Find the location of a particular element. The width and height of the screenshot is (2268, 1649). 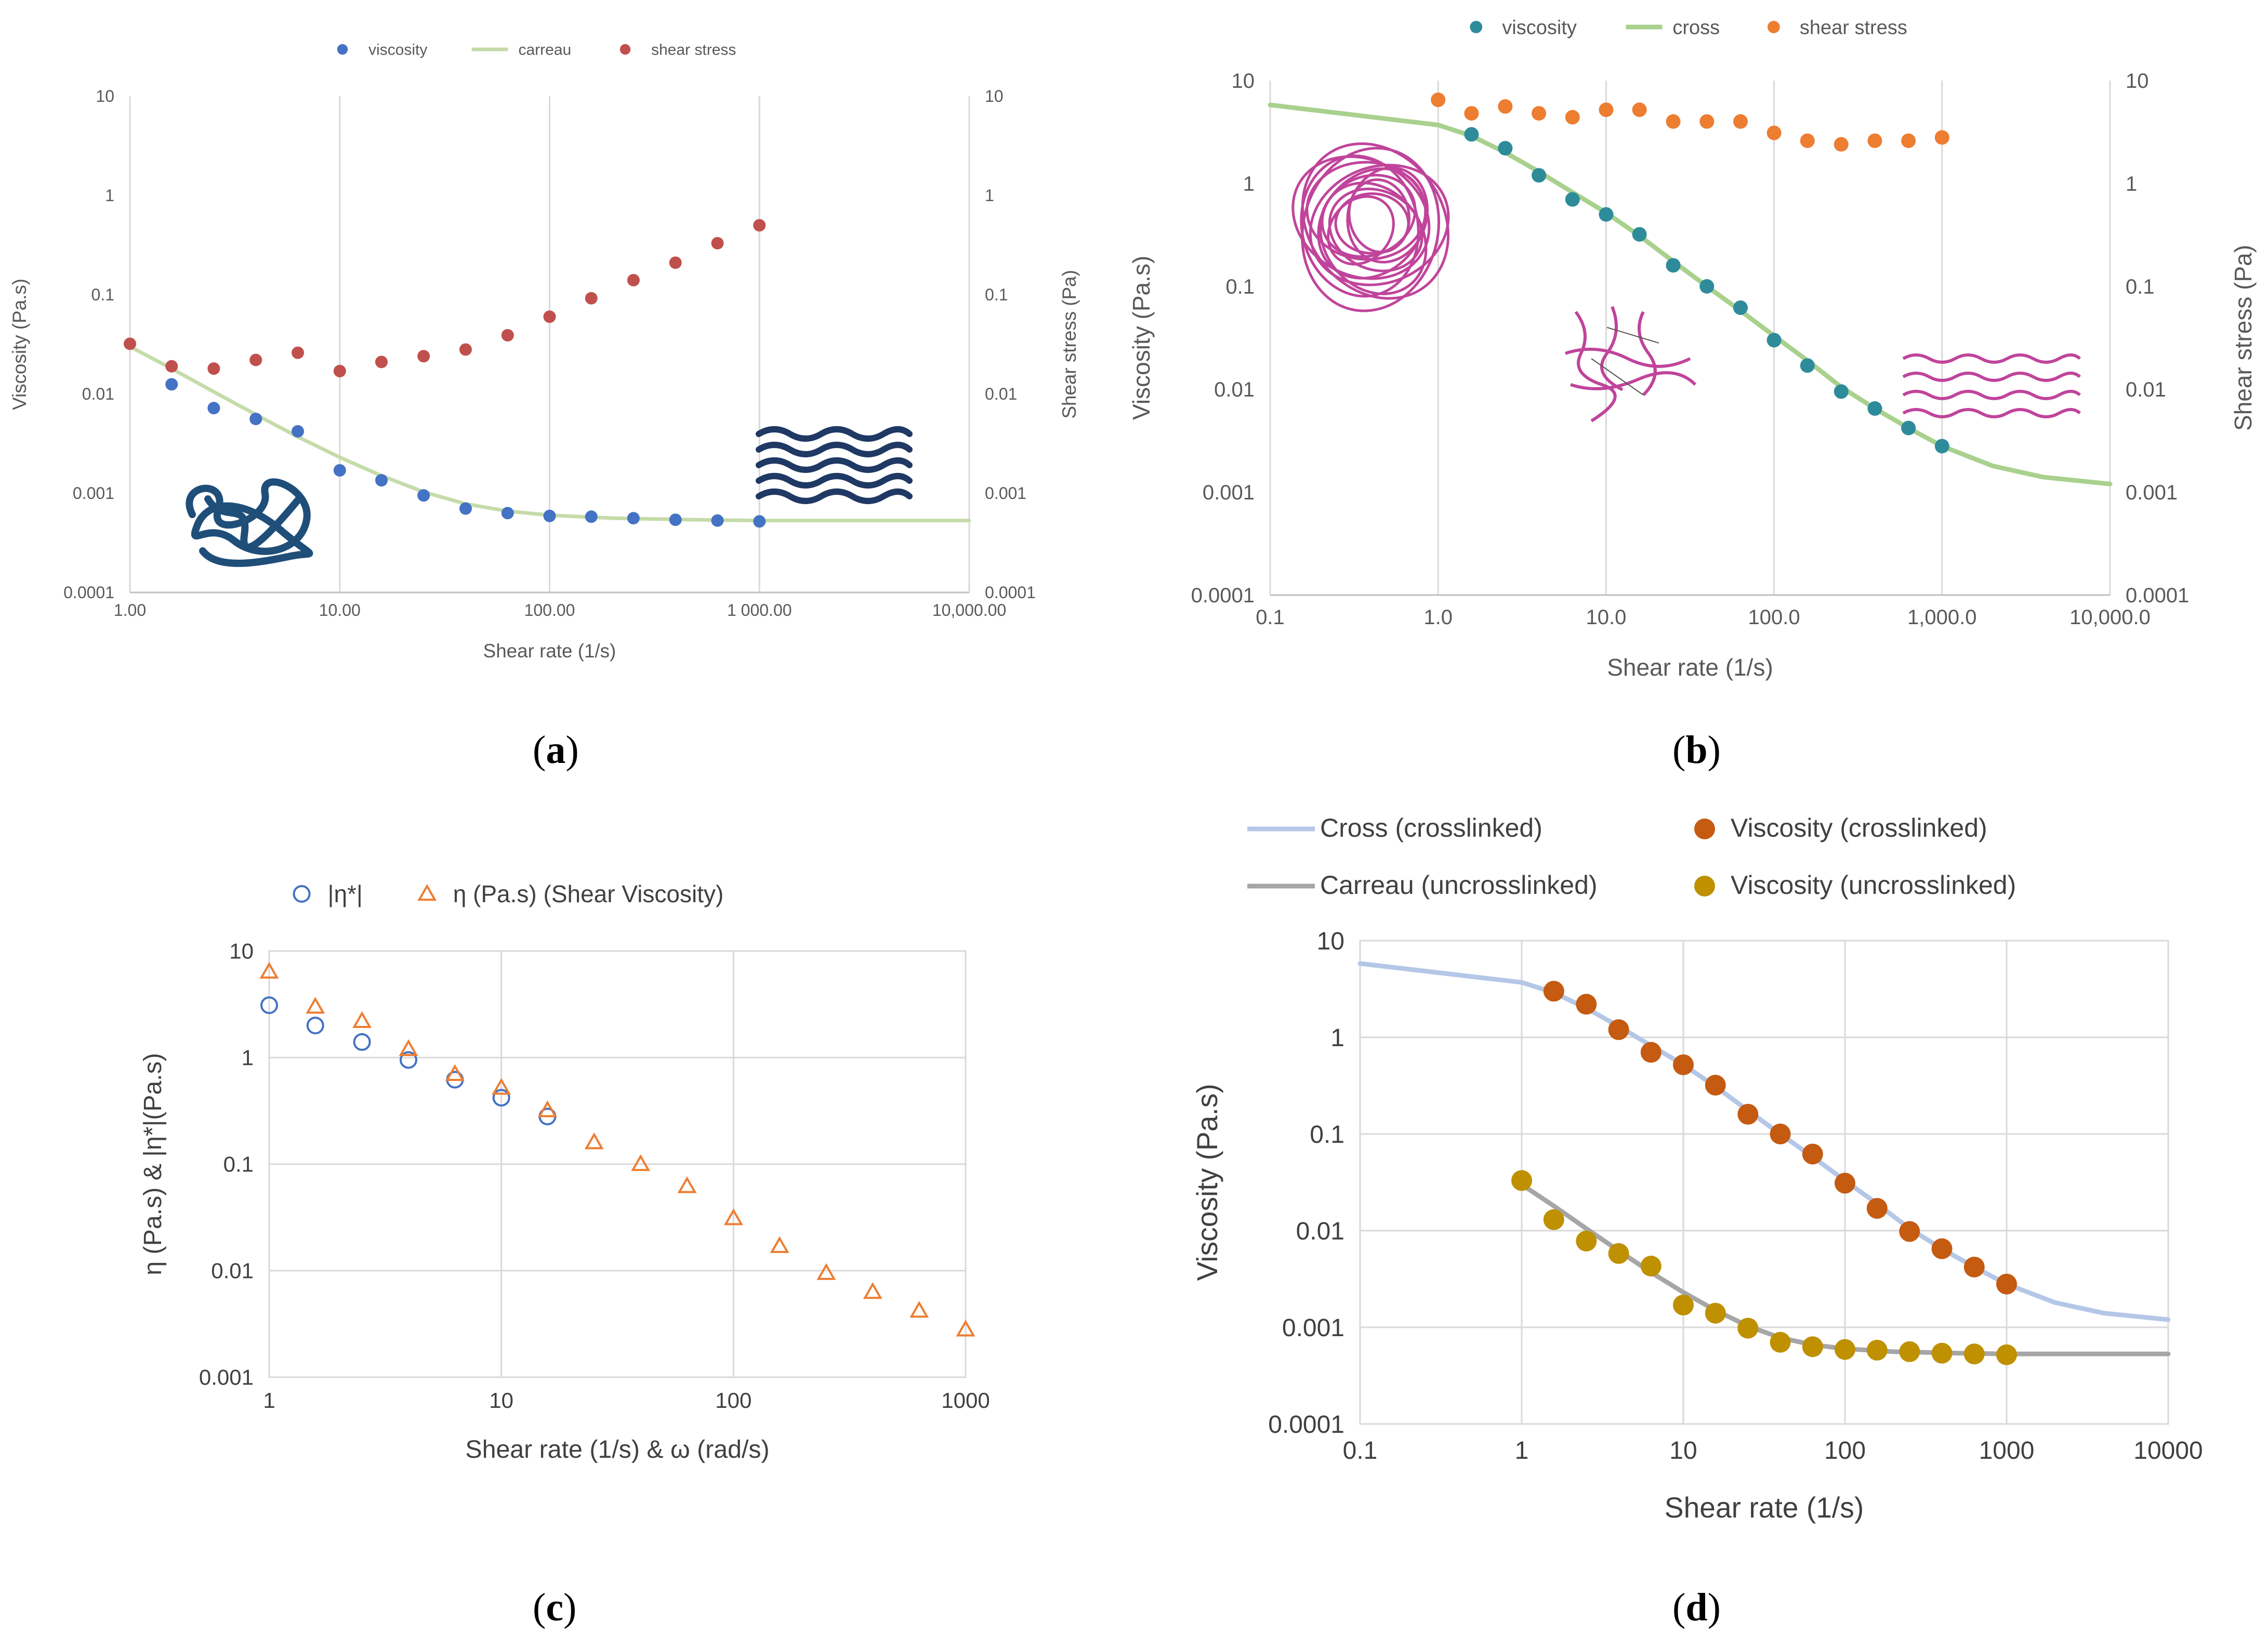

y2-tick-label: 0.001 is located at coordinates (1005, 493).